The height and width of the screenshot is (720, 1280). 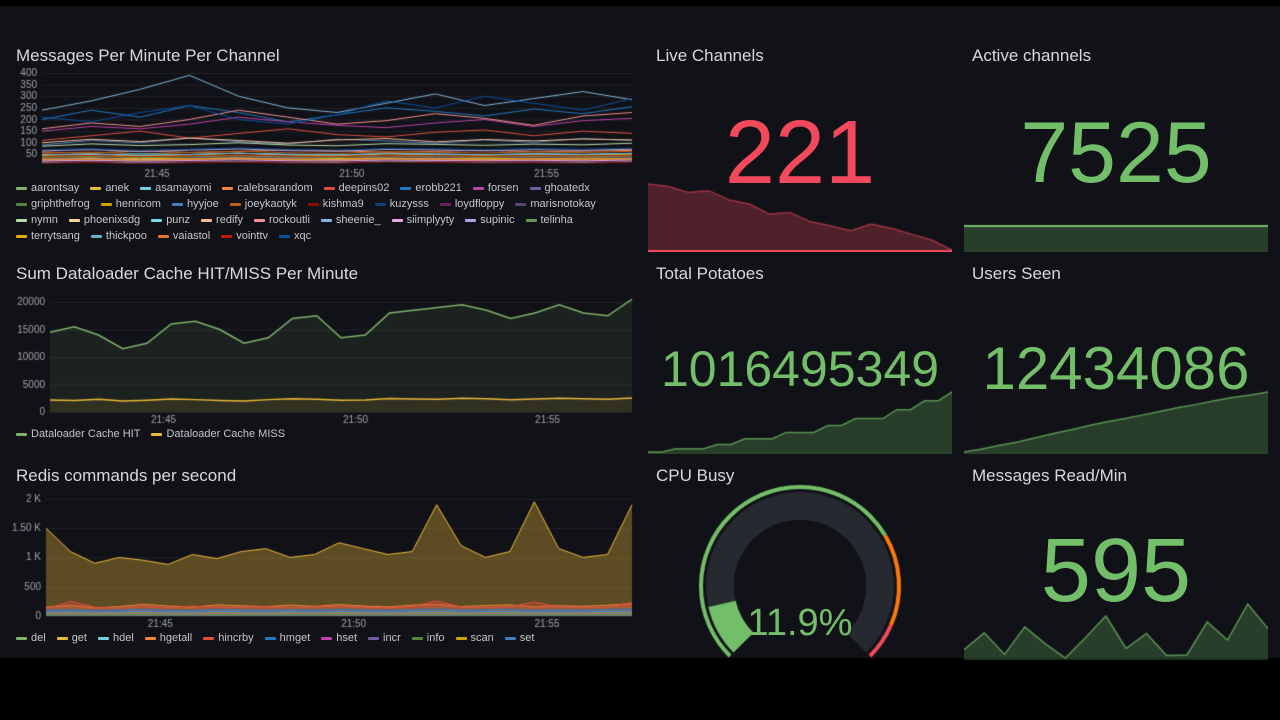 What do you see at coordinates (244, 236) in the screenshot?
I see `legend-item: vointtv` at bounding box center [244, 236].